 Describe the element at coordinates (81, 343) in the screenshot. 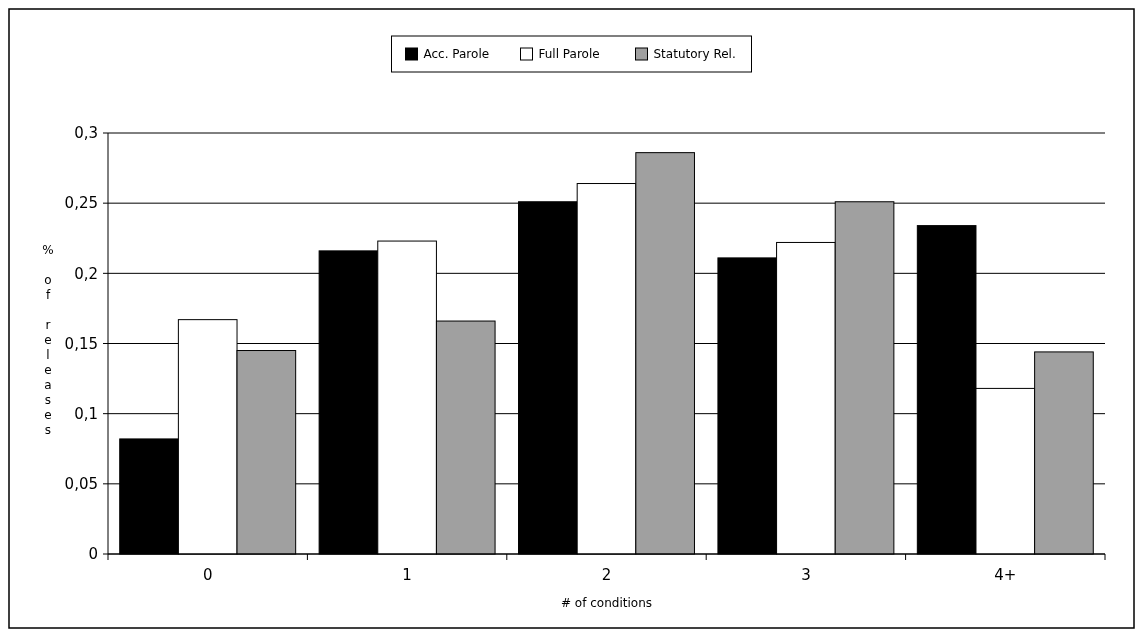

I see `y-tick-label: 0,15` at that location.